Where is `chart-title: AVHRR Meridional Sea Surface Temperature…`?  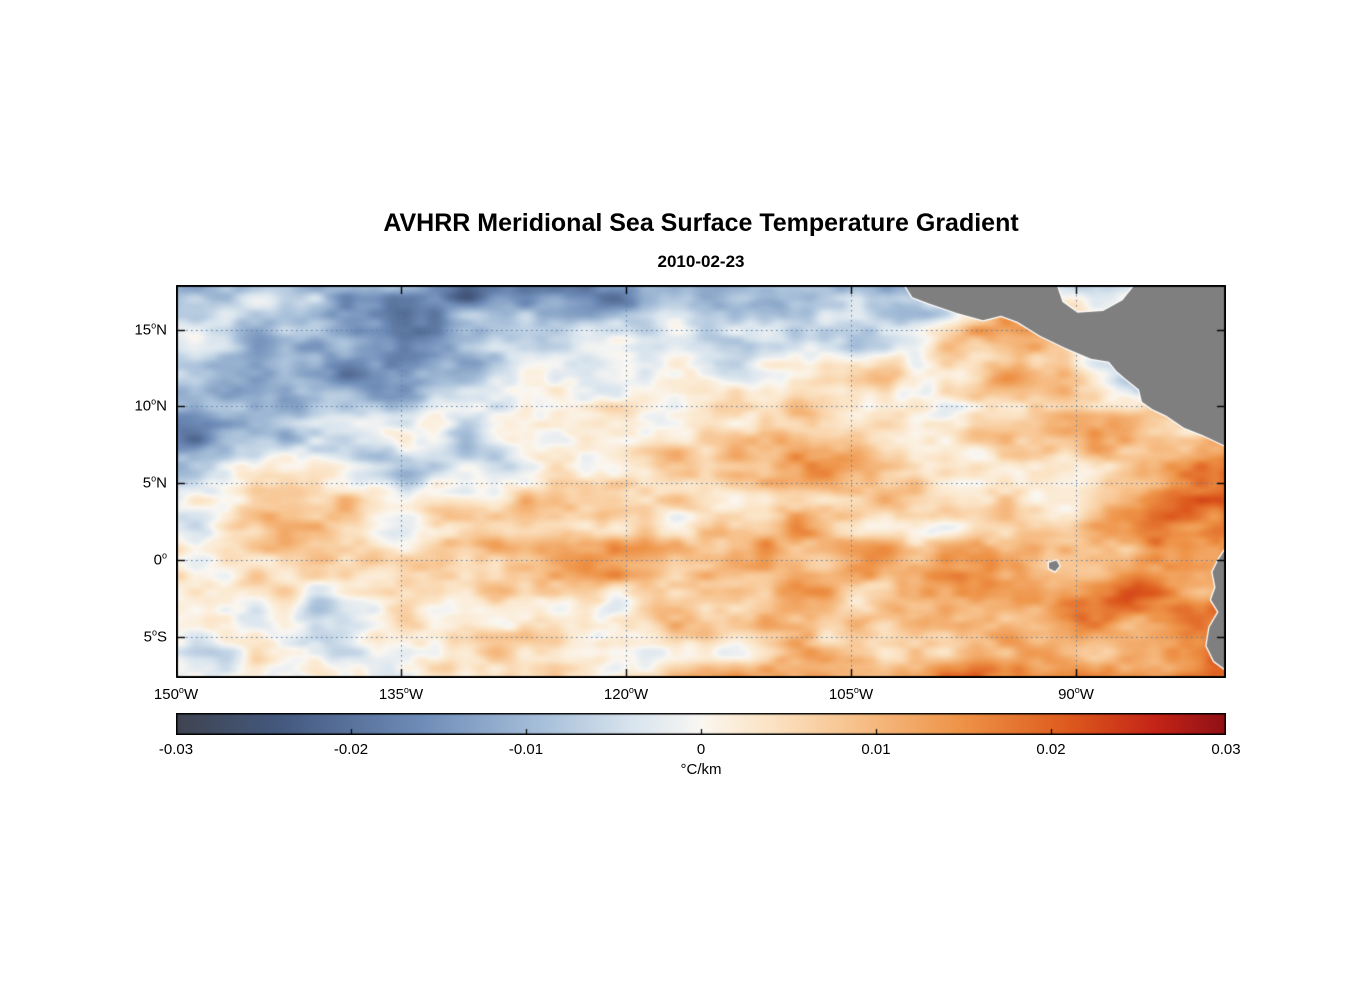
chart-title: AVHRR Meridional Sea Surface Temperature… is located at coordinates (701, 223).